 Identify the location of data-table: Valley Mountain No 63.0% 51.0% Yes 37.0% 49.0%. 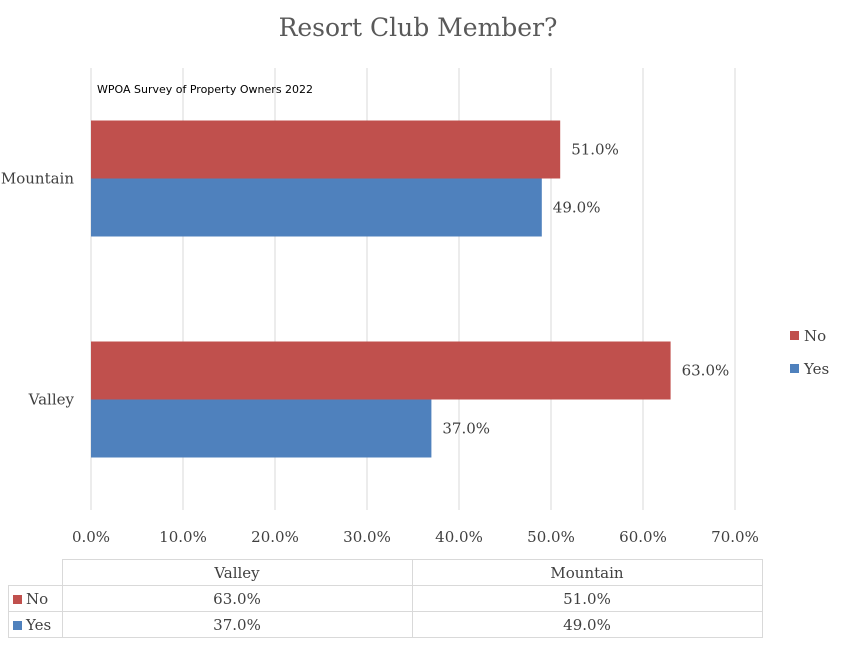
(385, 598).